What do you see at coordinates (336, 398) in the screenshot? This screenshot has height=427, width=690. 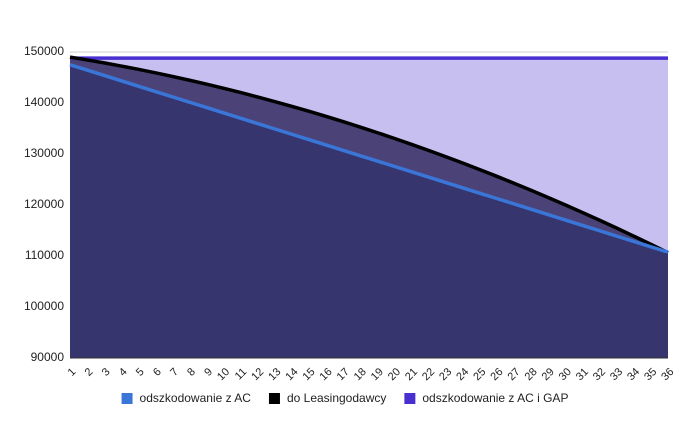 I see `legend-label: do Leasingodawcy` at bounding box center [336, 398].